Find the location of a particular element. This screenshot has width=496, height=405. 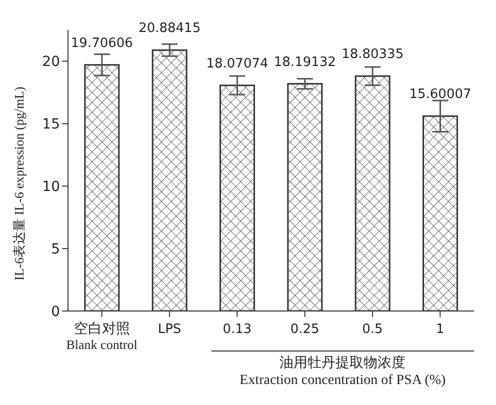

y-tick-label: 0 is located at coordinates (55, 312).